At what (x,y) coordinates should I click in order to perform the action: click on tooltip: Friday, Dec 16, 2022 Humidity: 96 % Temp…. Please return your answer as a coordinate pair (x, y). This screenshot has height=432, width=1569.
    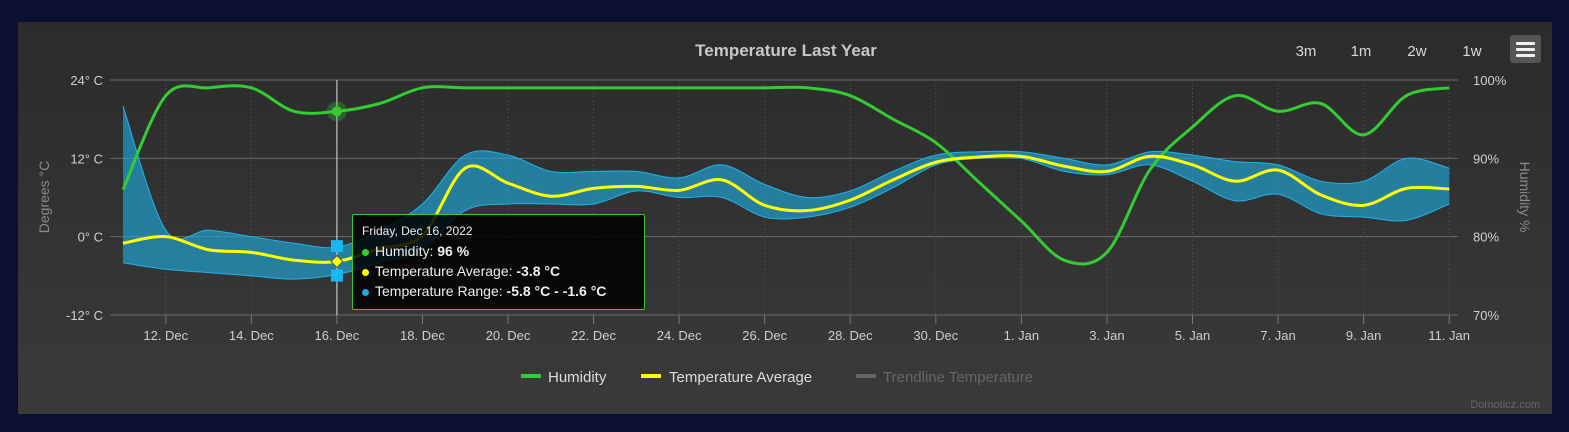
    Looking at the image, I should click on (498, 262).